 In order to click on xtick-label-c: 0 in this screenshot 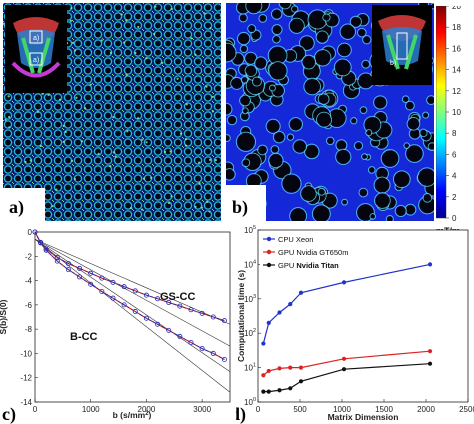, I will do `click(35, 409)`.